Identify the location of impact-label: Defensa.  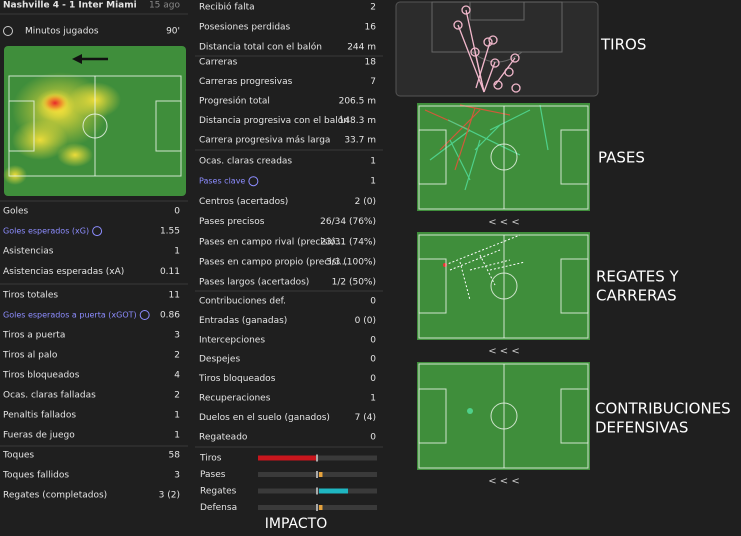
(218, 508).